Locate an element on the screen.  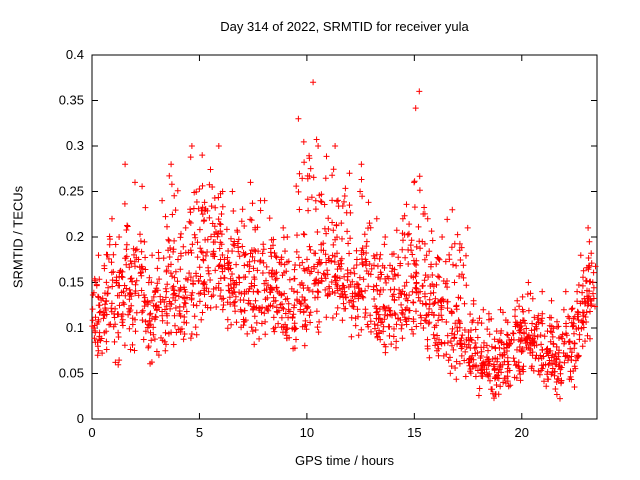
y-tick-label: 0.4 is located at coordinates (75, 54).